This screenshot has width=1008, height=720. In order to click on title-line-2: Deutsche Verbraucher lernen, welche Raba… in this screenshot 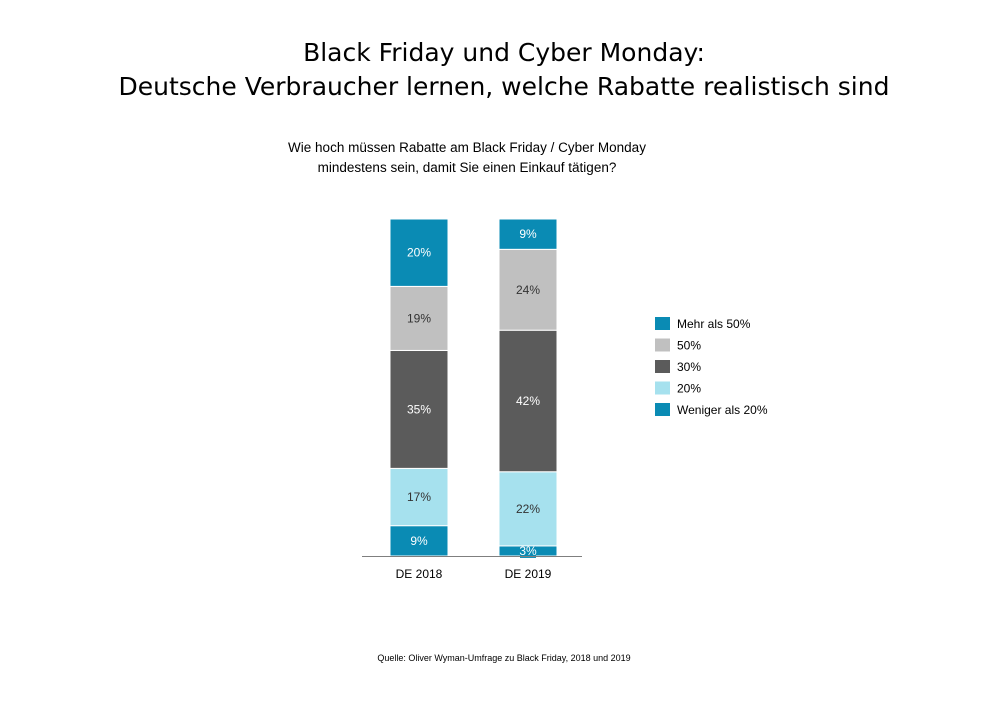, I will do `click(504, 86)`.